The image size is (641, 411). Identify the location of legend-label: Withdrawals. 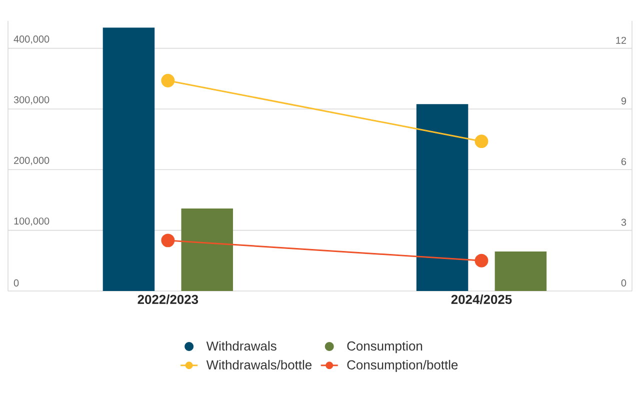
(241, 346).